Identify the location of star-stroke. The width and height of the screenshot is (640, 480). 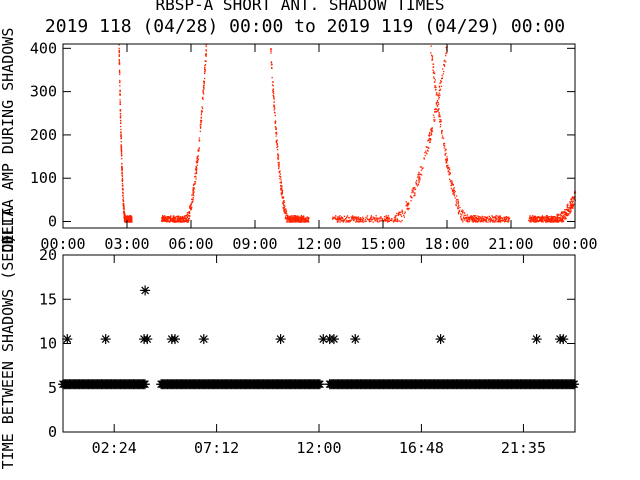
(563, 339).